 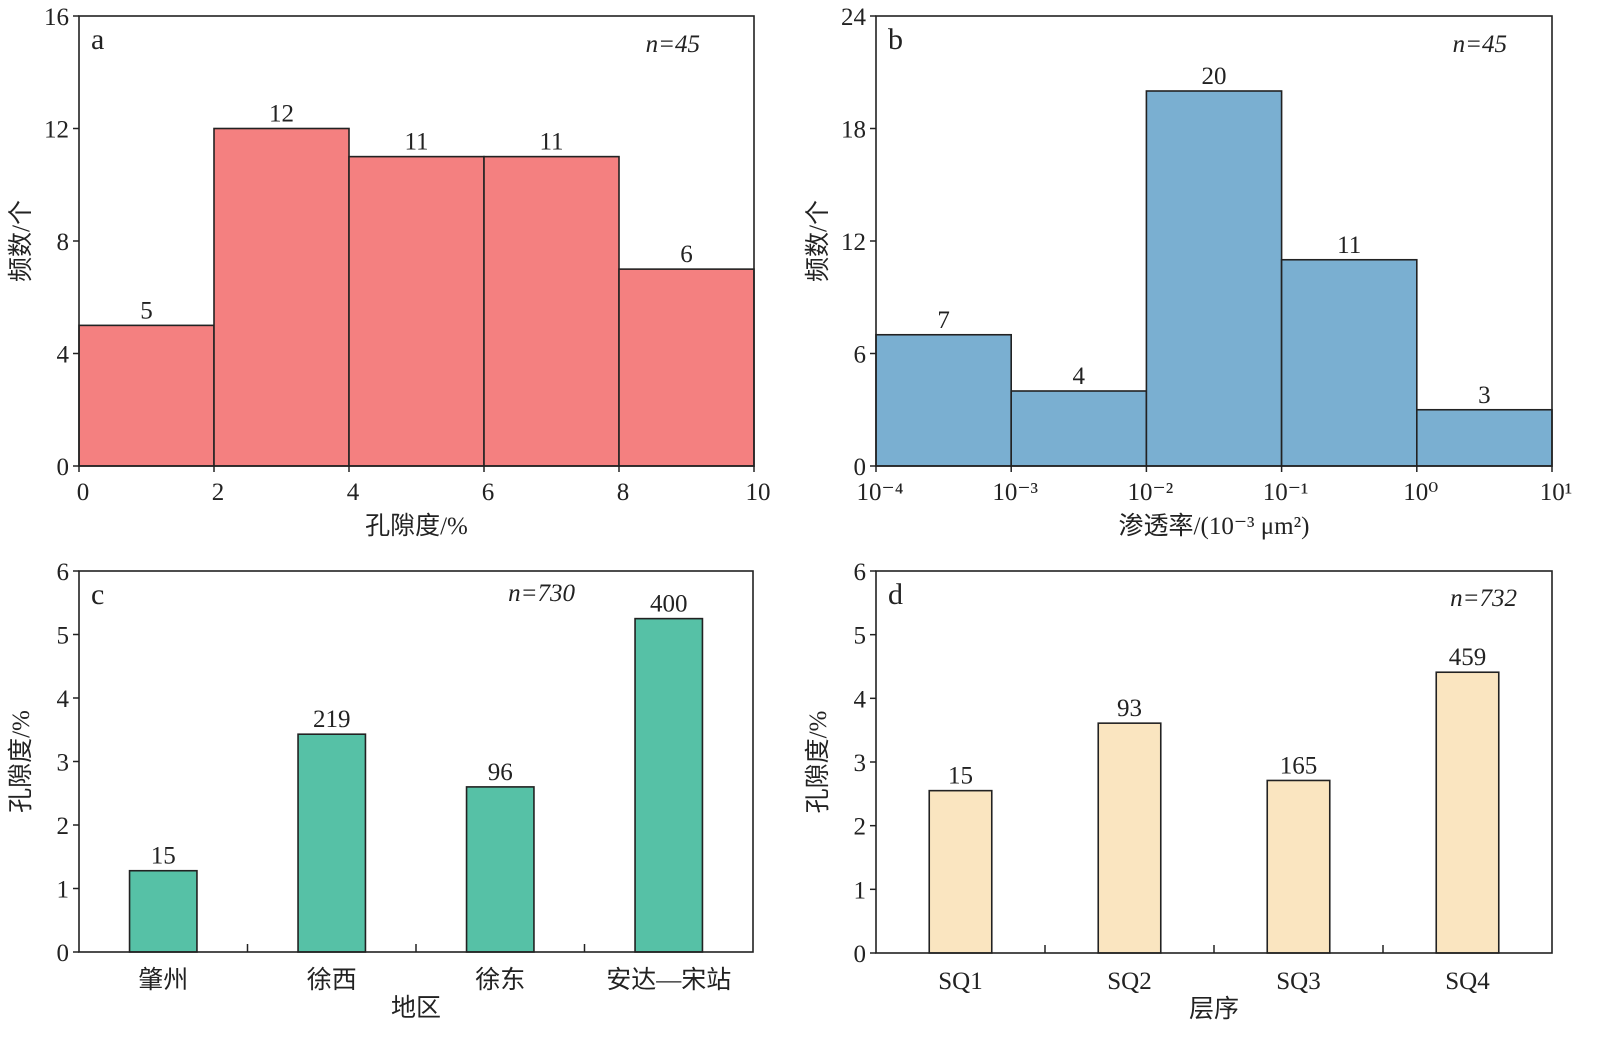 I want to click on category-label: SQ3, so click(x=1298, y=981).